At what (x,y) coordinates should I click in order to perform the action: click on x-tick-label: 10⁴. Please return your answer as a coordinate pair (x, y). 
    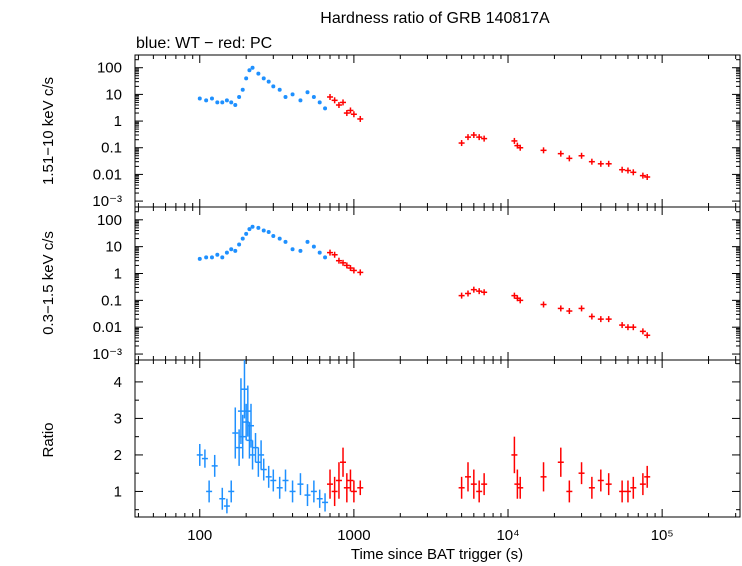
    Looking at the image, I should click on (507, 535).